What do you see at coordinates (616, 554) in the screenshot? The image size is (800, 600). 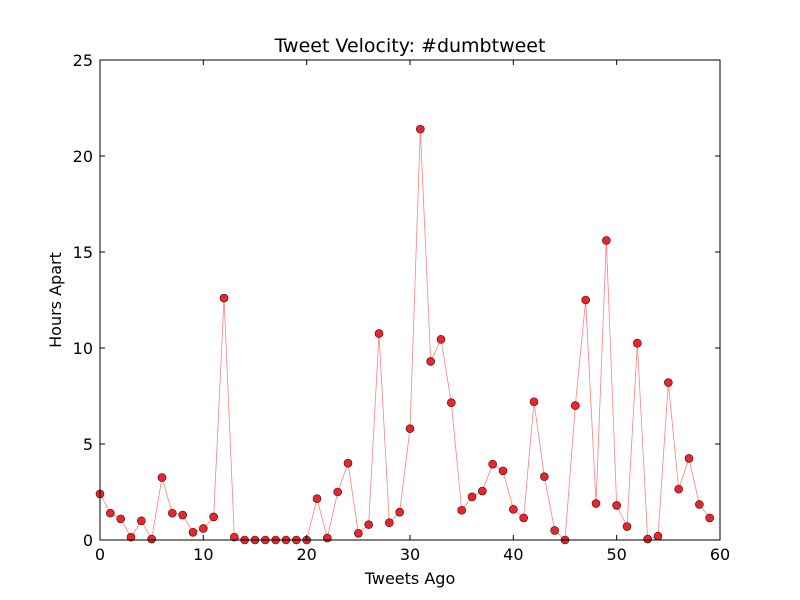 I see `x-tick-label: 50` at bounding box center [616, 554].